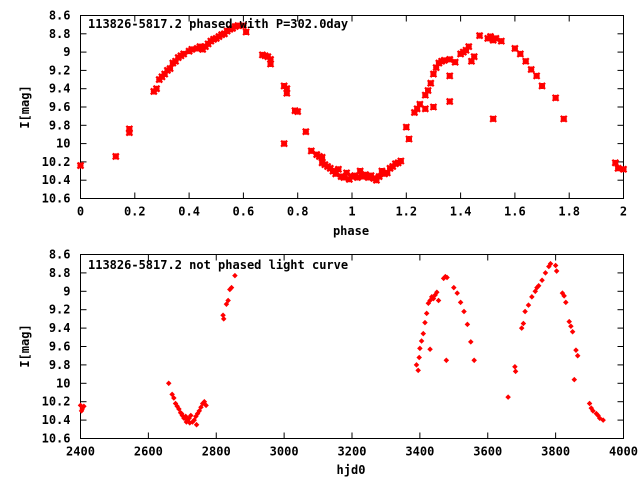  I want to click on phased-y-tick-label: 10.4, so click(56, 180).